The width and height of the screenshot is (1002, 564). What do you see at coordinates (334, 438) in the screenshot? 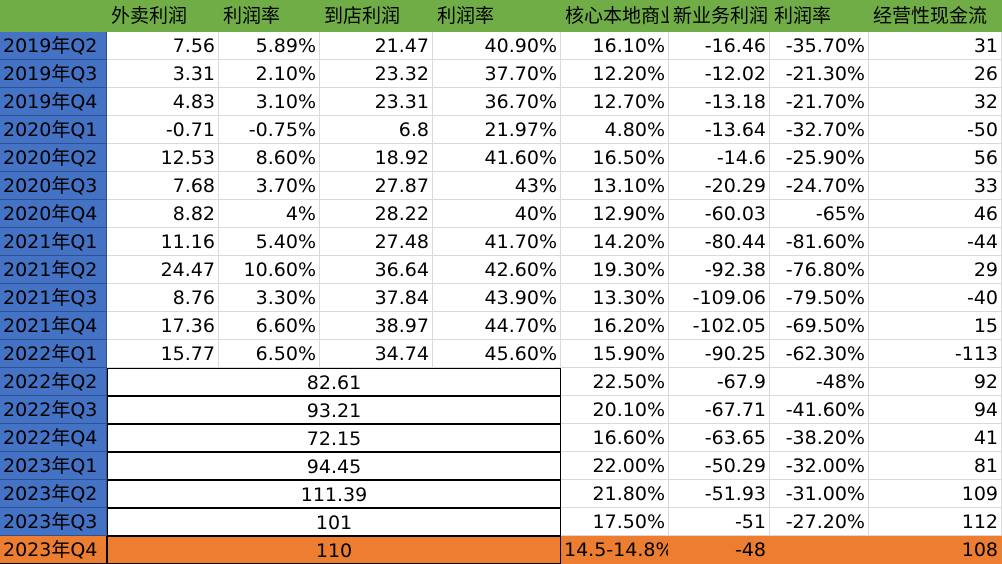
I see `merged-profit-cell: 72.15` at bounding box center [334, 438].